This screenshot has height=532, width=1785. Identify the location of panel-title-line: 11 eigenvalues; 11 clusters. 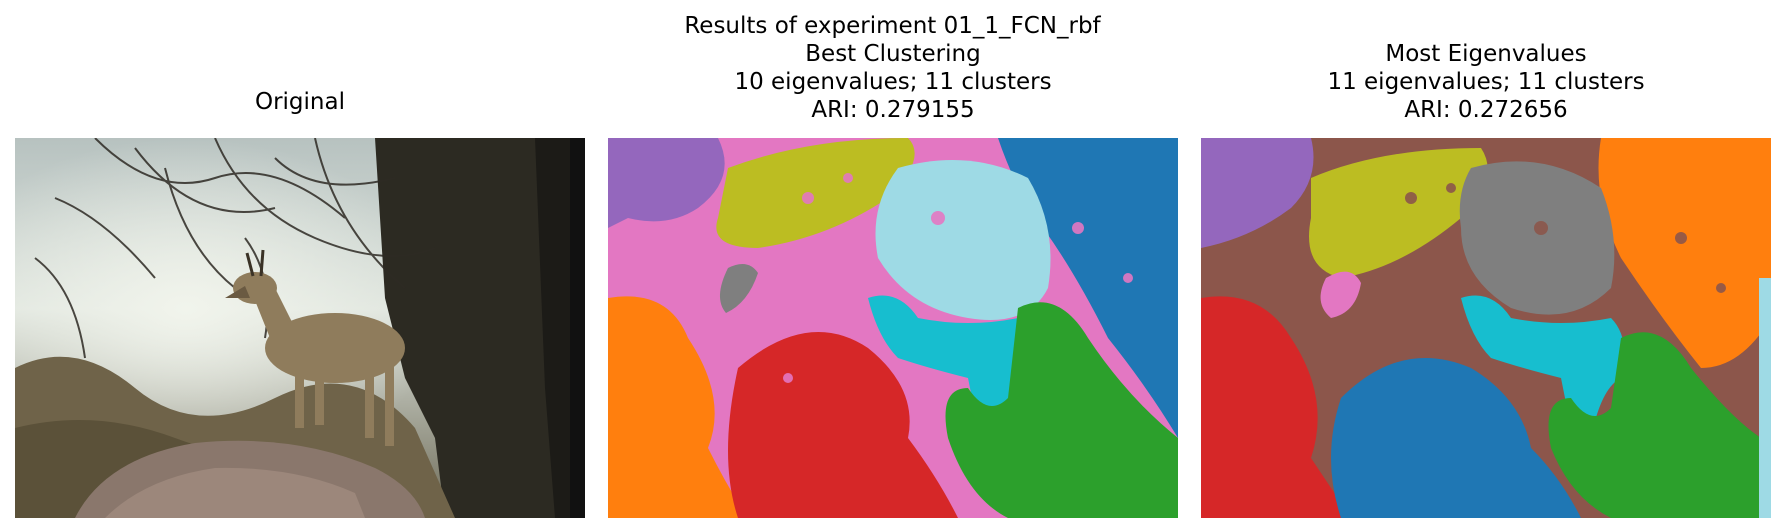
(1486, 82).